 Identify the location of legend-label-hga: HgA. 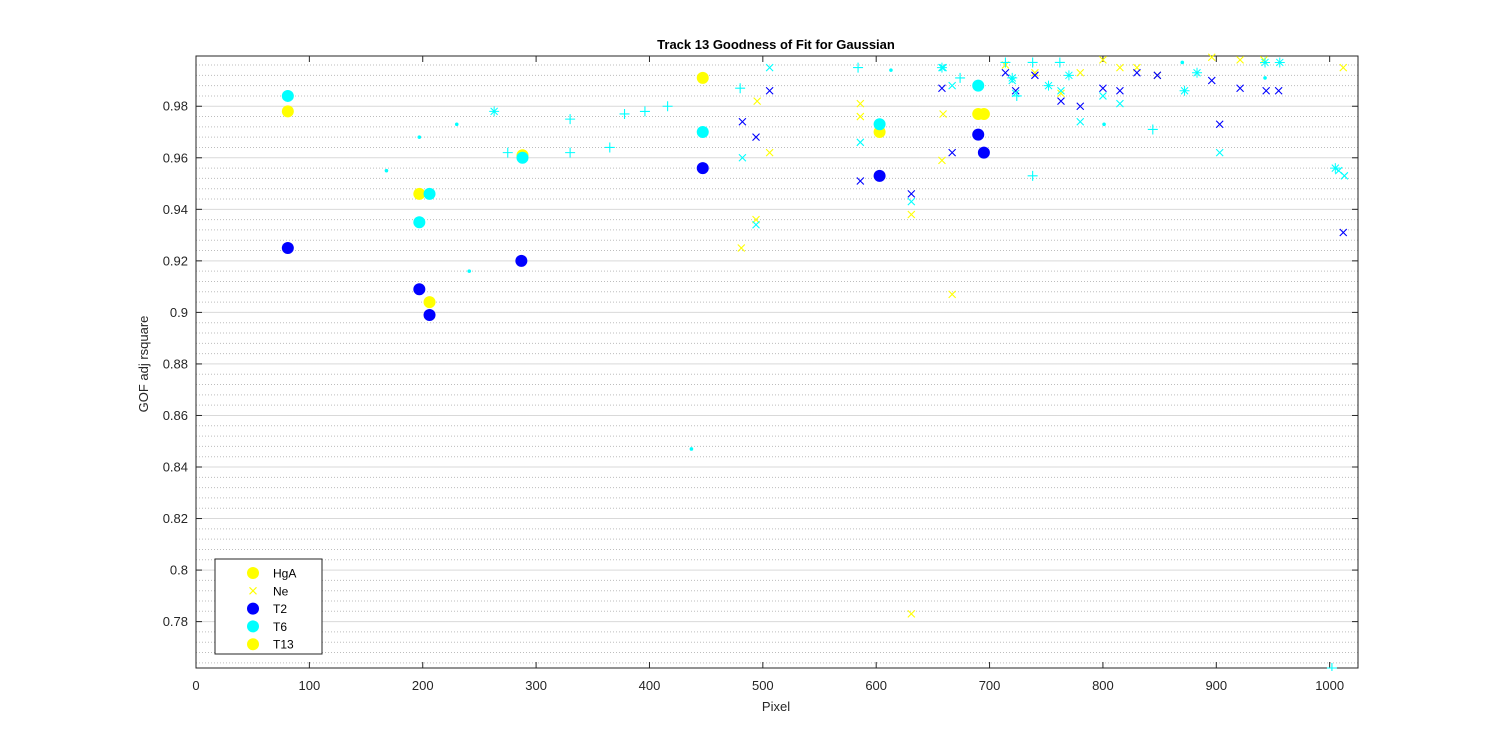
(284, 574).